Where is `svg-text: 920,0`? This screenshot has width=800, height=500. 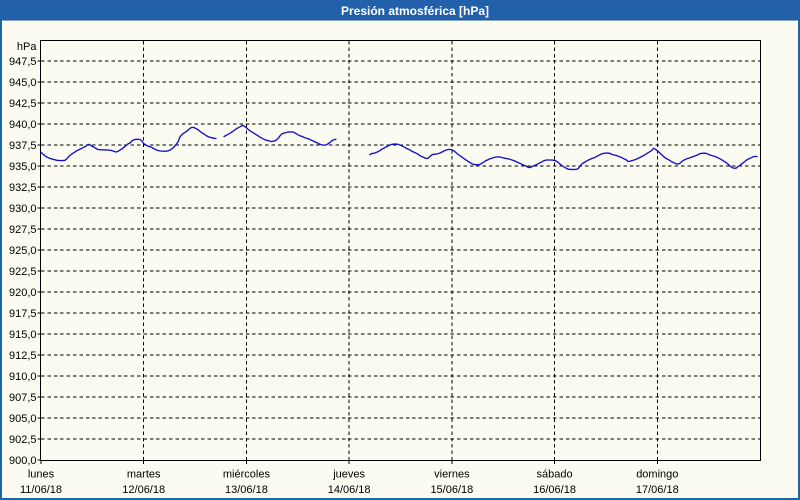
svg-text: 920,0 is located at coordinates (23, 293).